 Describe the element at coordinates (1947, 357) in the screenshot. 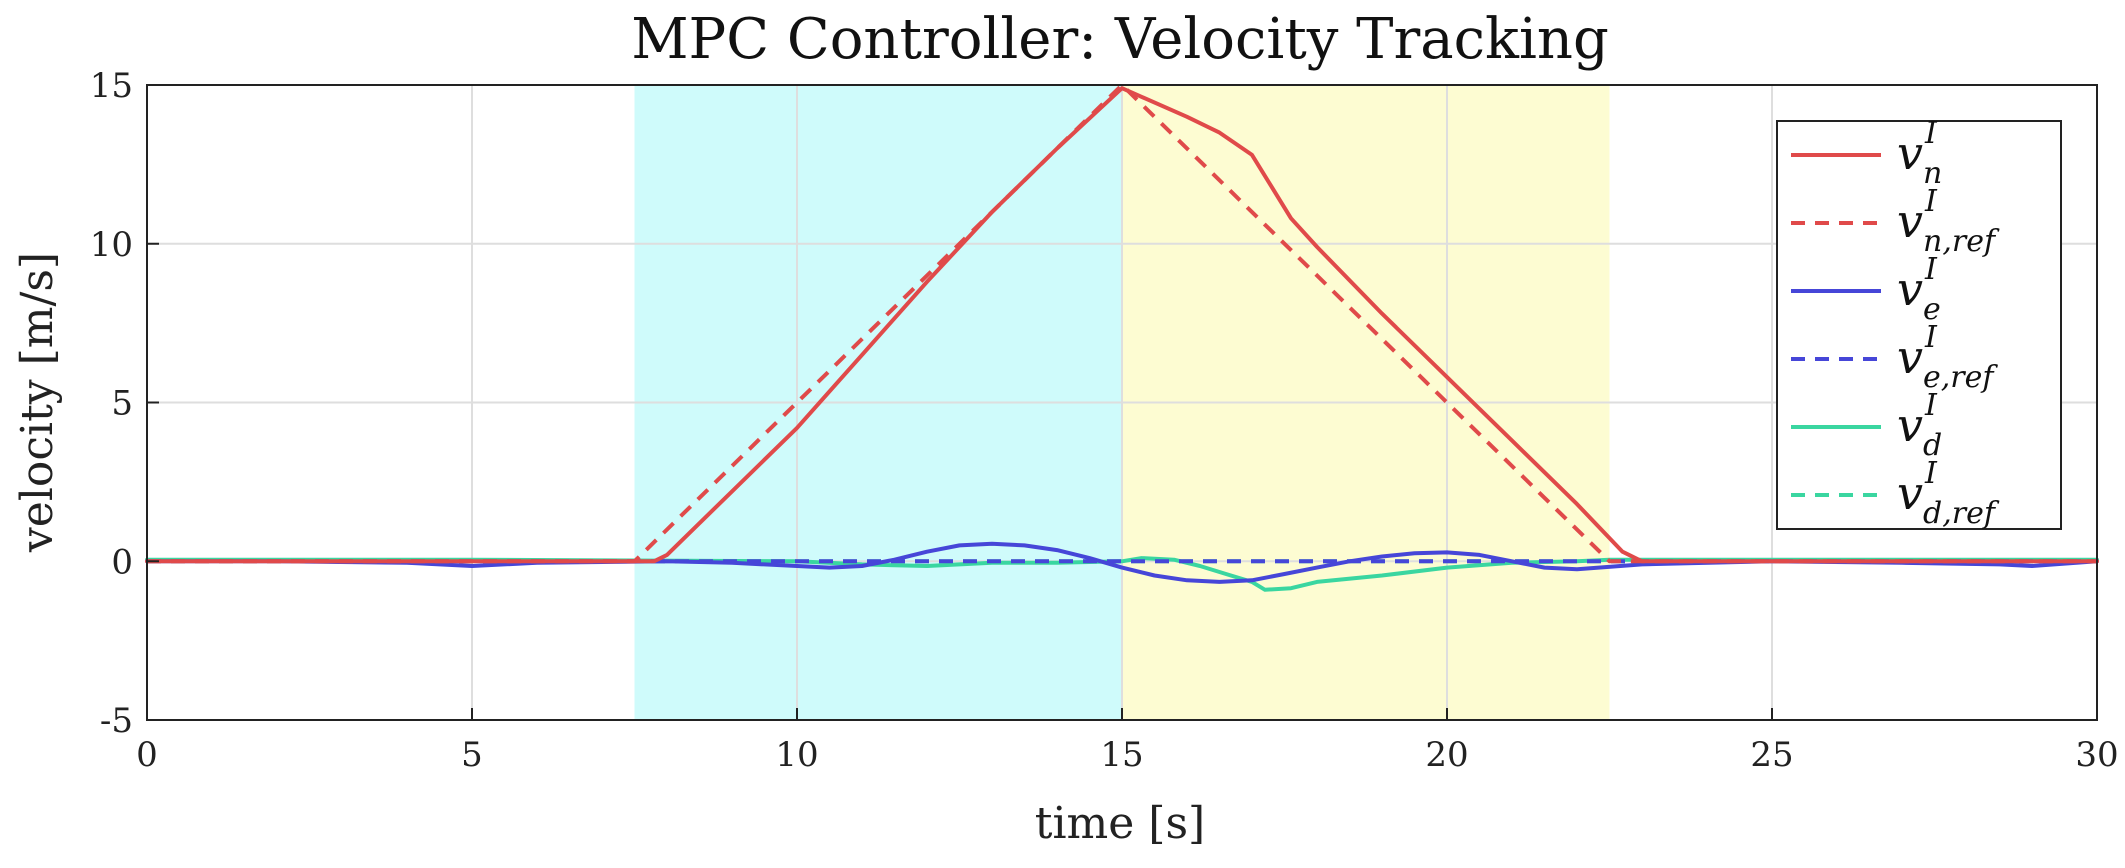

I see `legend-entry: vI e,ref` at that location.